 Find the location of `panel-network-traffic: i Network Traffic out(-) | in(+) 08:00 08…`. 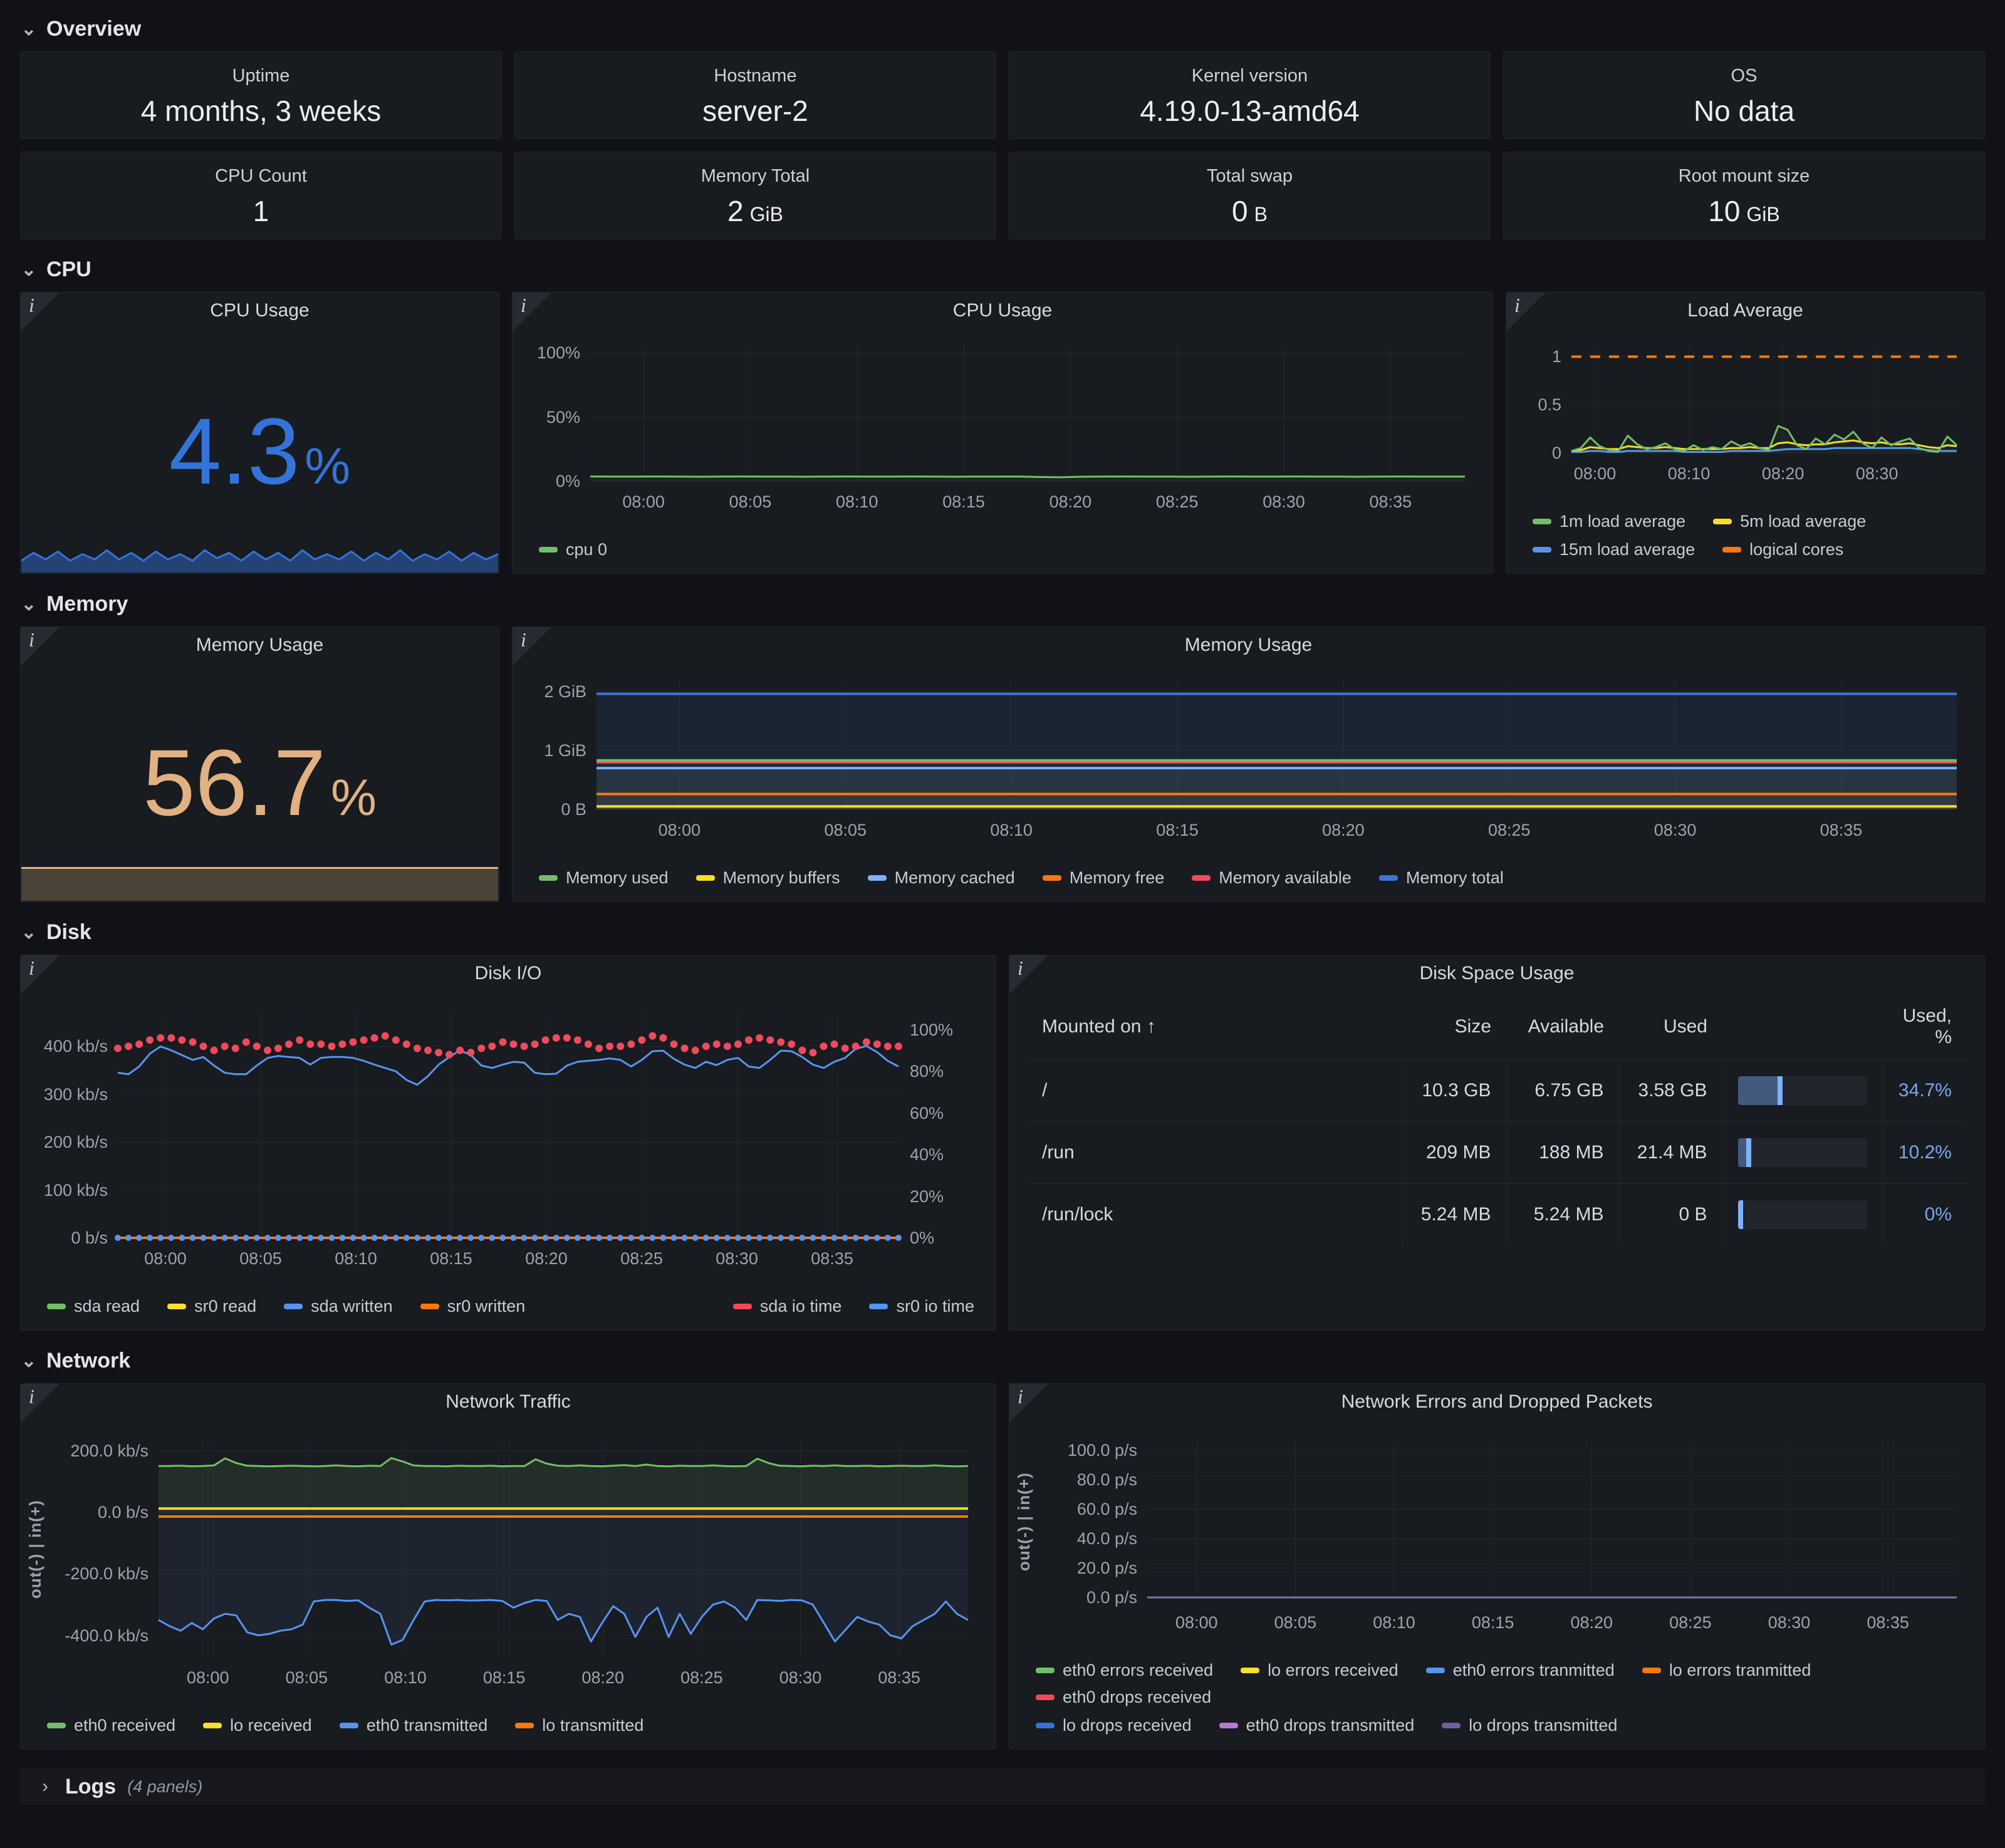

panel-network-traffic: i Network Traffic out(-) | in(+) 08:00 08… is located at coordinates (508, 1566).